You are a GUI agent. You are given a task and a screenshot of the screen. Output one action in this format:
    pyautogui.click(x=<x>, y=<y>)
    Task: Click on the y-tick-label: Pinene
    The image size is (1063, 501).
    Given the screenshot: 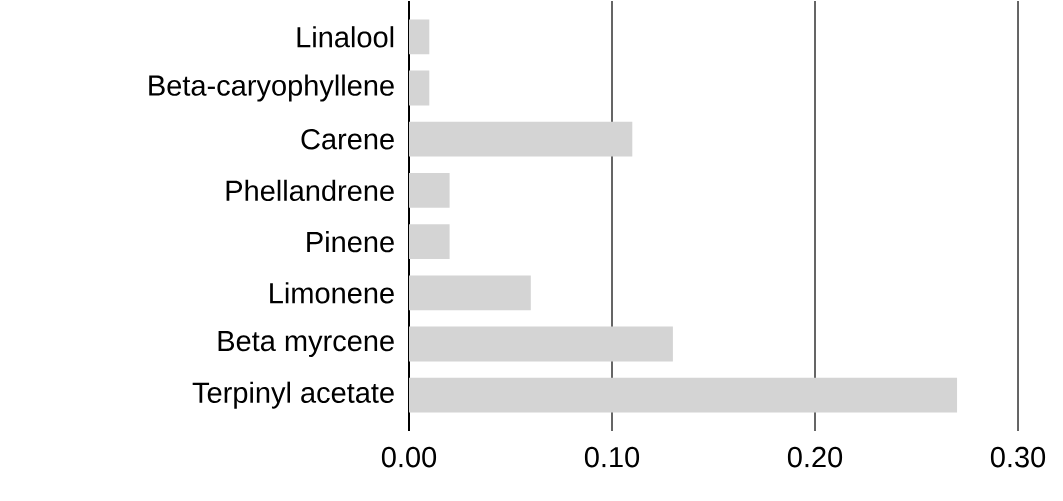 What is the action you would take?
    pyautogui.click(x=350, y=241)
    